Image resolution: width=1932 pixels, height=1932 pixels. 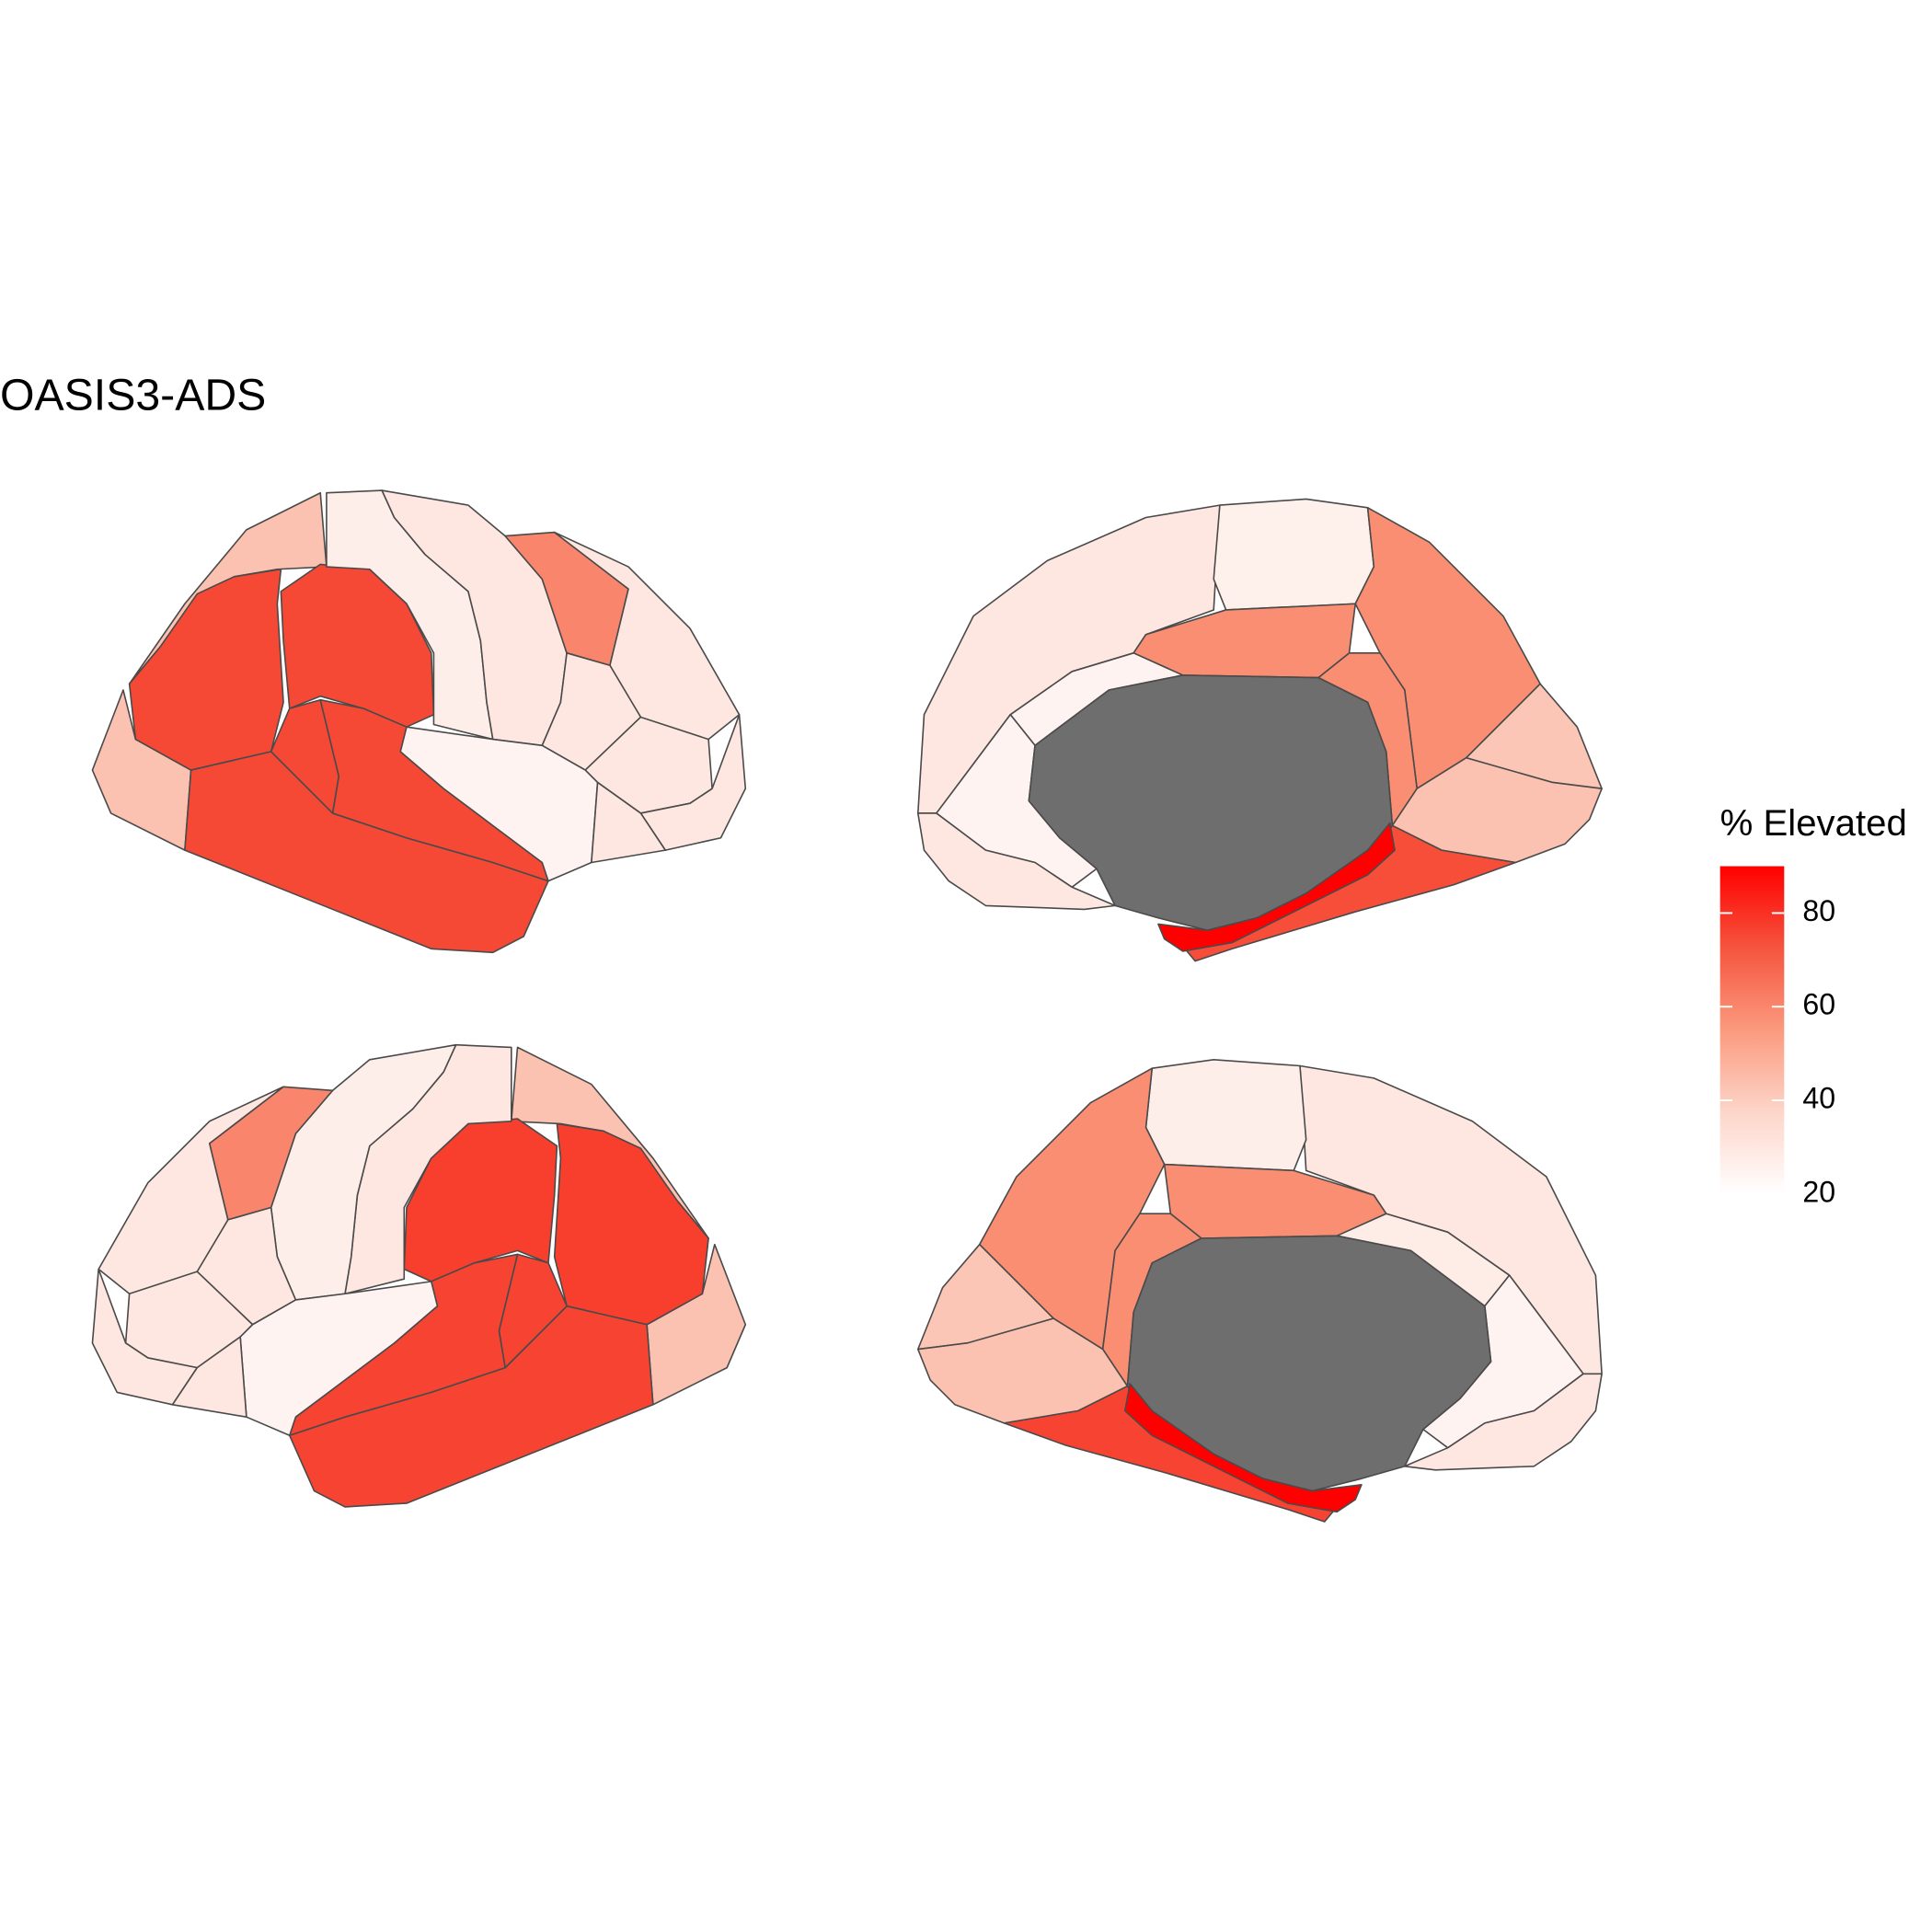 What do you see at coordinates (1818, 1097) in the screenshot?
I see `colorbar-tick-label: 40` at bounding box center [1818, 1097].